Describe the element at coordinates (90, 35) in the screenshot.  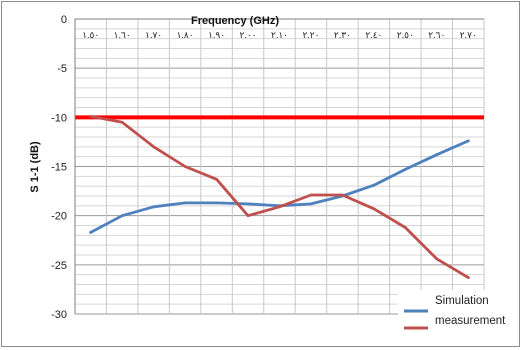
I see `x-tick-label: ١.٥٠` at that location.